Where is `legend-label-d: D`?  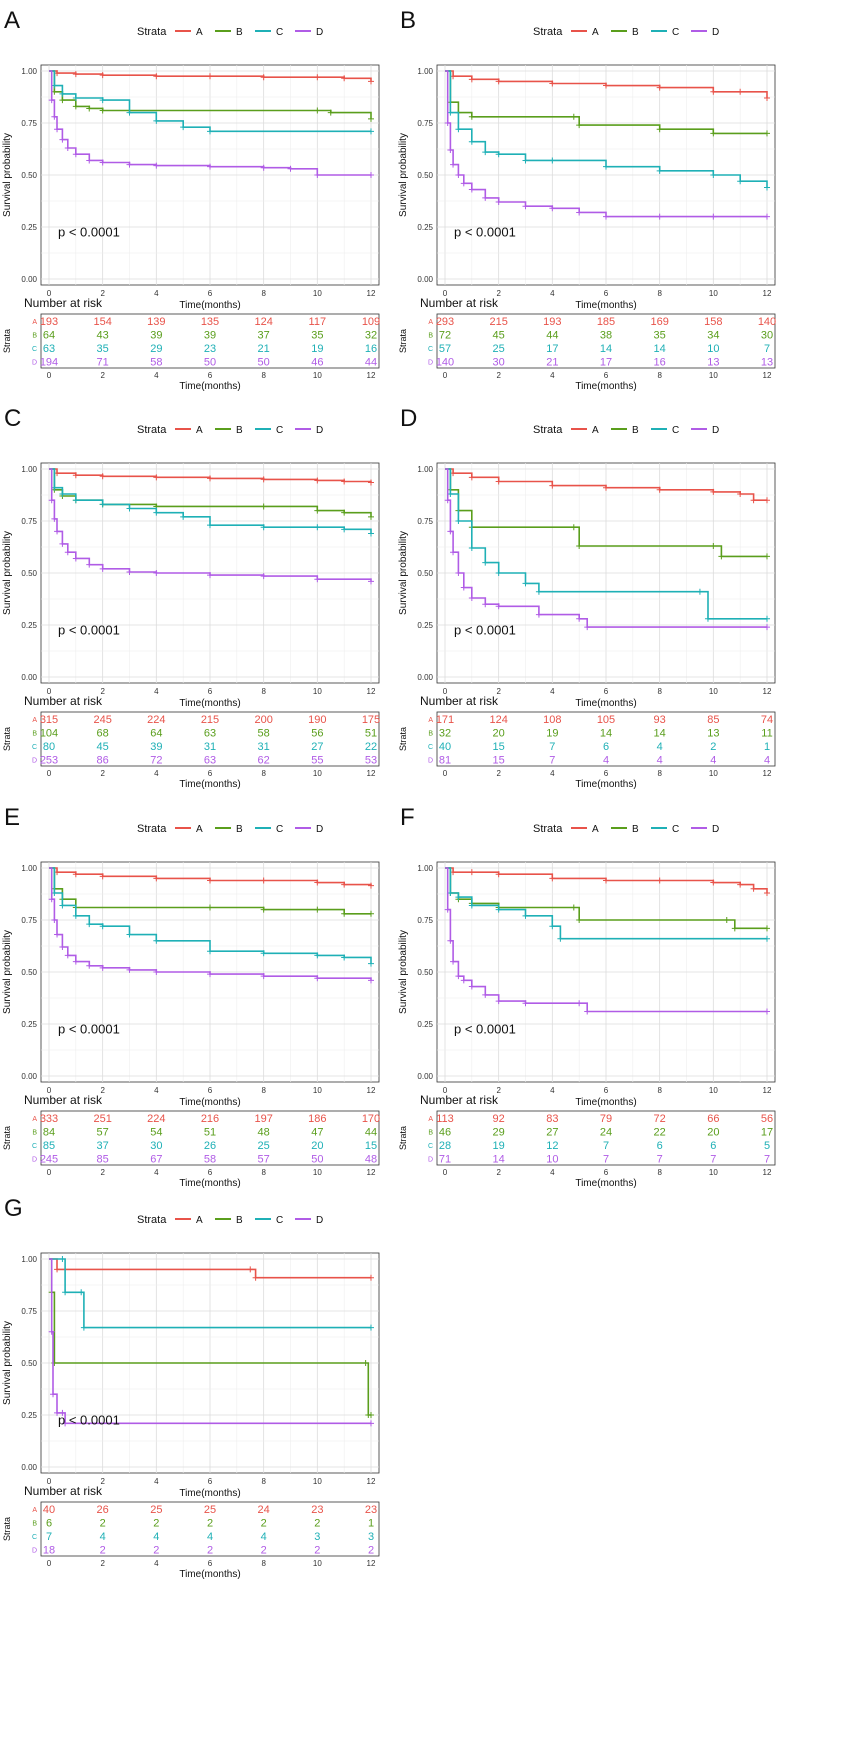 legend-label-d: D is located at coordinates (319, 1220).